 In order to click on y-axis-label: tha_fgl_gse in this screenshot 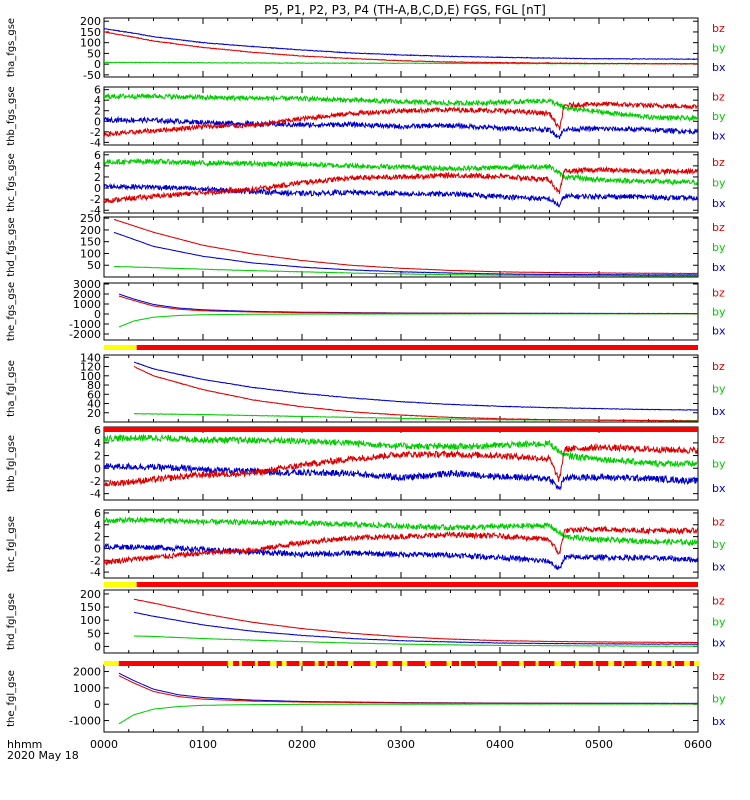, I will do `click(11, 388)`.